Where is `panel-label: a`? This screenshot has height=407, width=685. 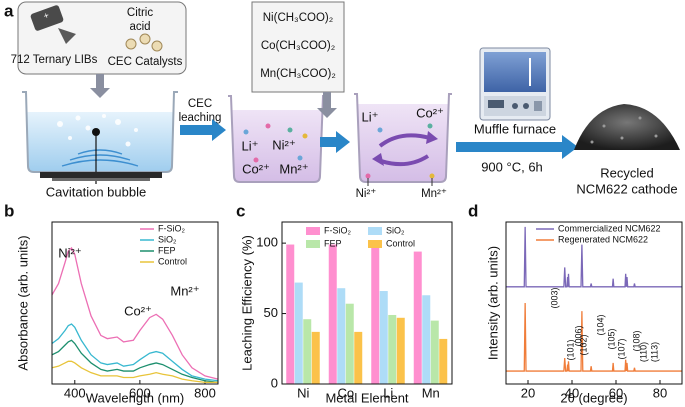
panel-label: a is located at coordinates (9, 10).